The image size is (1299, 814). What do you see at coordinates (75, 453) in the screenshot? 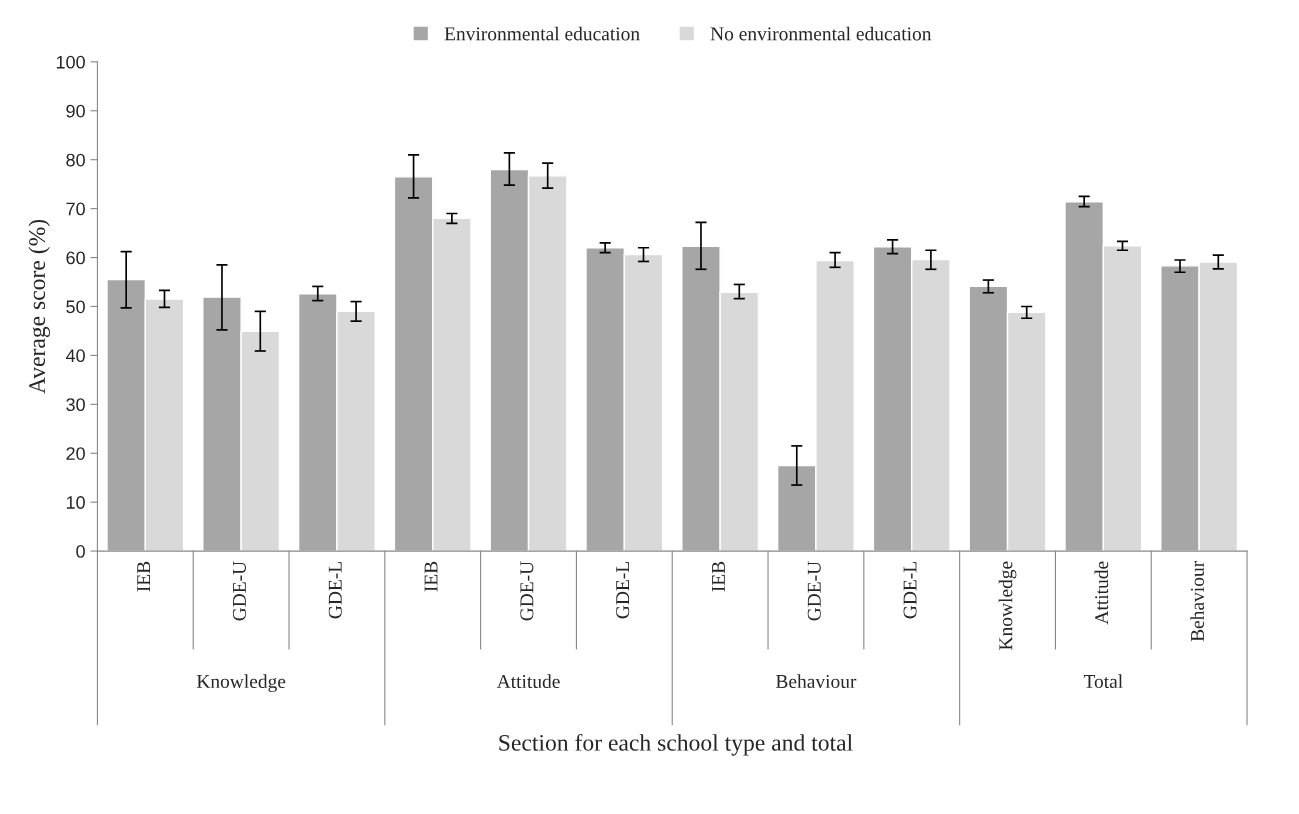
I see `y-tick-label: 20` at bounding box center [75, 453].